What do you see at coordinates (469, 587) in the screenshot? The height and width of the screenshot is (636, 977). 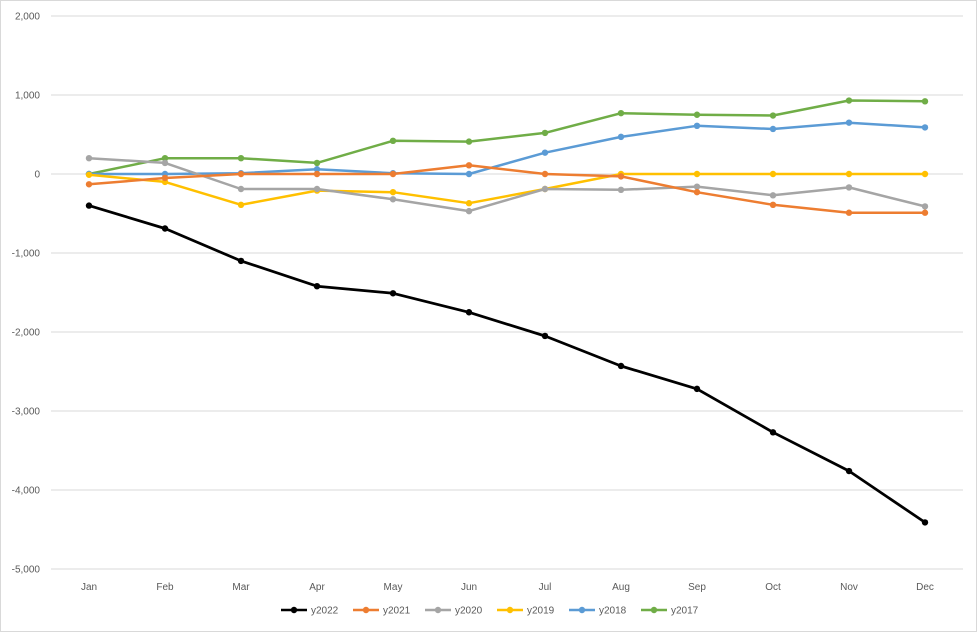 I see `x-tick-label: Jun` at bounding box center [469, 587].